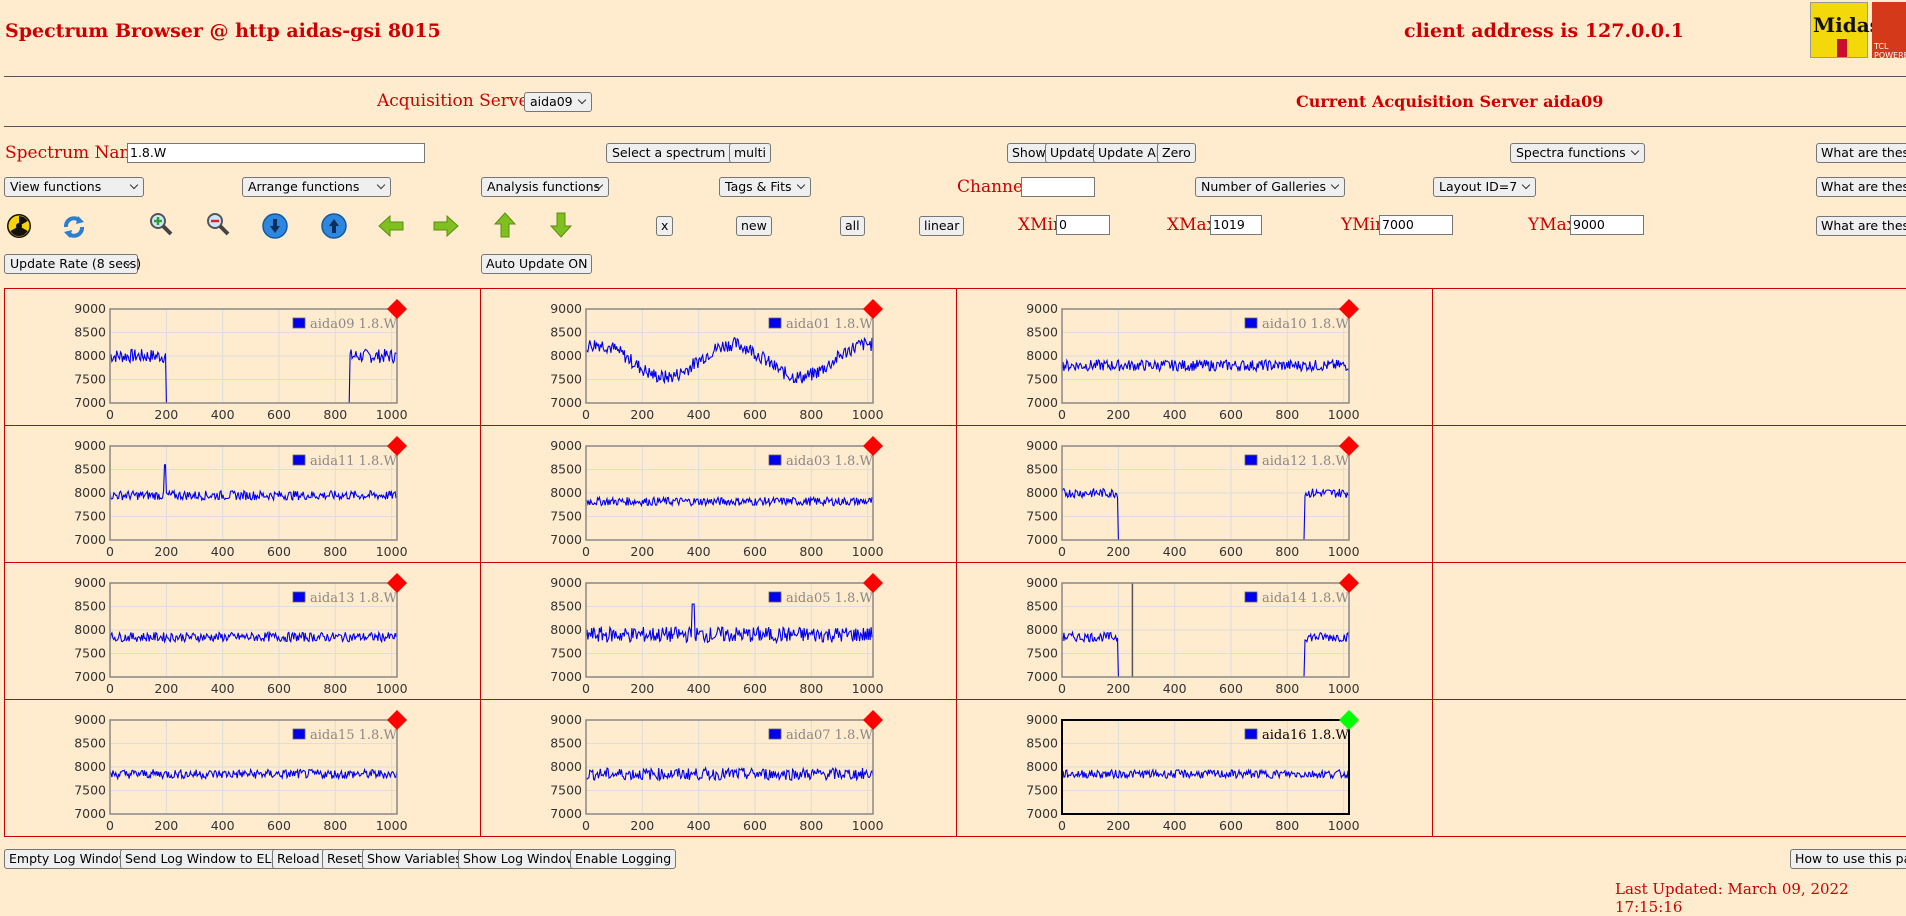 The image size is (1906, 916). Describe the element at coordinates (1236, 225) in the screenshot. I see `xmax-input: 1019` at that location.